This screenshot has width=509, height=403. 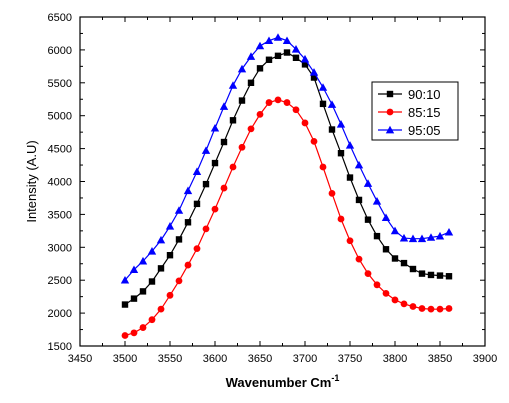 What do you see at coordinates (260, 359) in the screenshot?
I see `x-tick-label: 3650` at bounding box center [260, 359].